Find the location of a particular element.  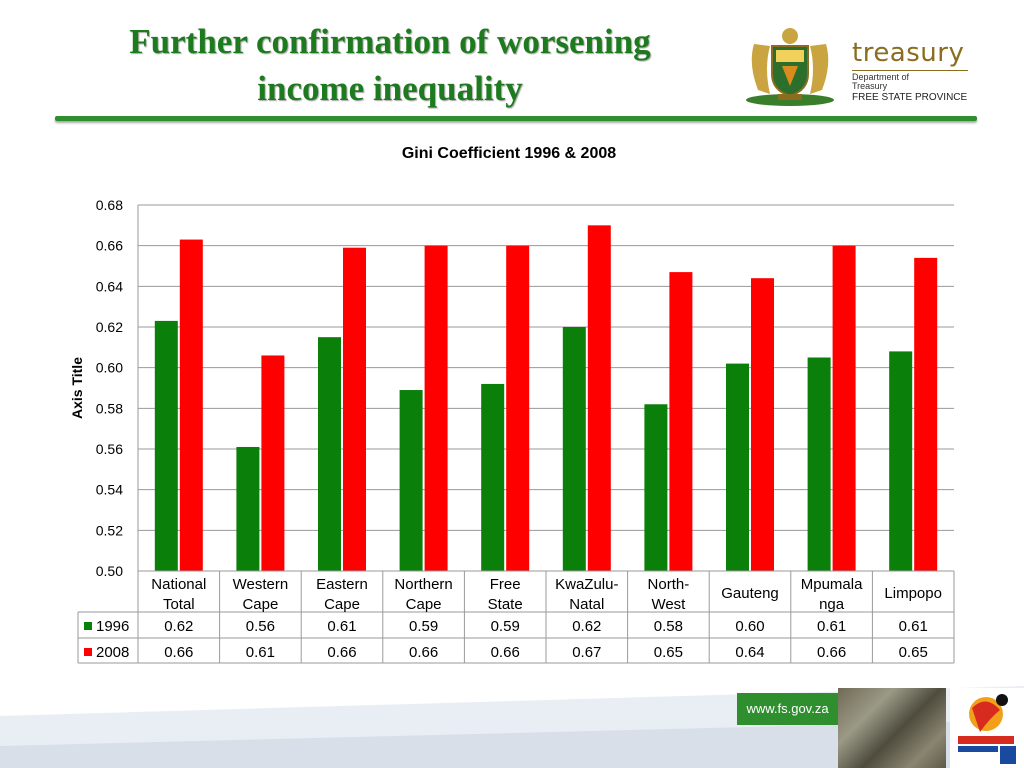

legend-label: 1996 is located at coordinates (112, 626).